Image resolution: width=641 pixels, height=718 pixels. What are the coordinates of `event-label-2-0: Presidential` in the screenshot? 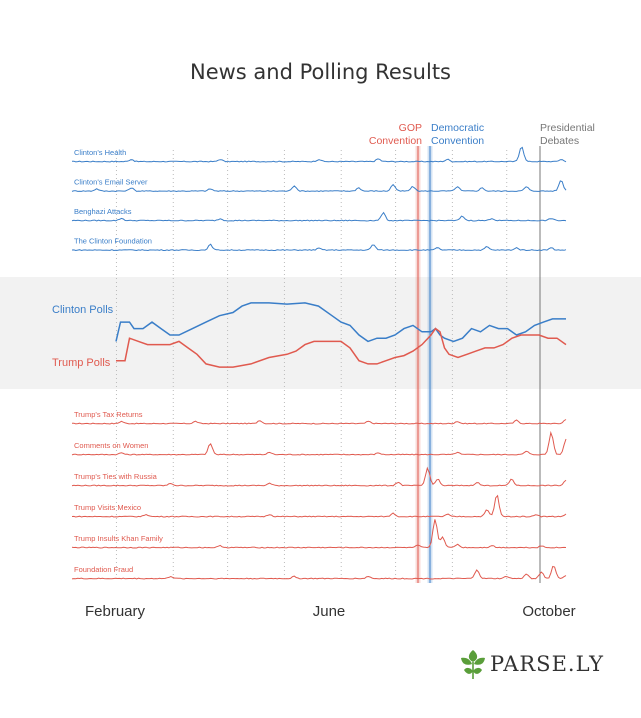 It's located at (567, 128).